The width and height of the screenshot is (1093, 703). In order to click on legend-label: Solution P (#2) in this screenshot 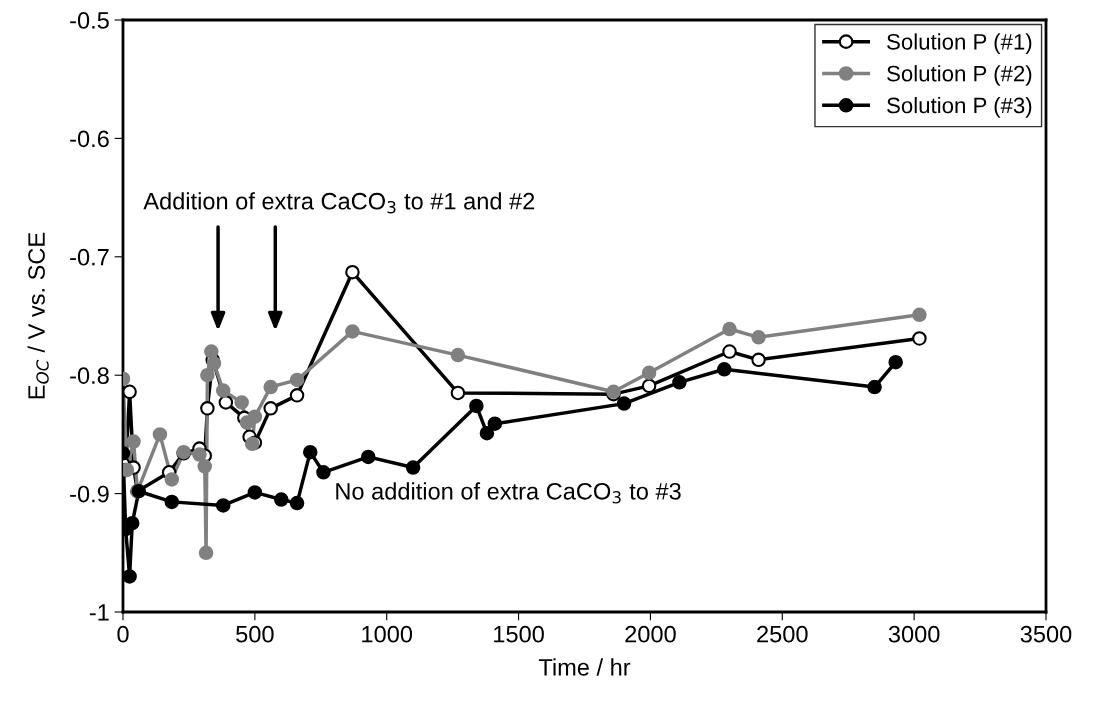, I will do `click(959, 75)`.